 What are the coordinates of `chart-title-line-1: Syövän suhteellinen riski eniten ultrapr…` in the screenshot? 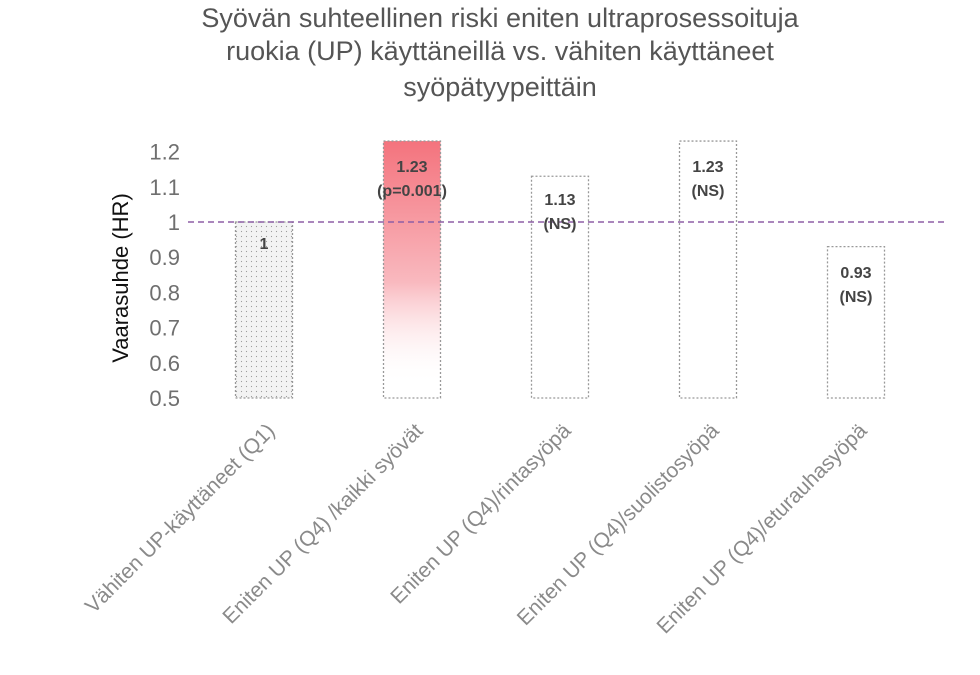 It's located at (500, 18).